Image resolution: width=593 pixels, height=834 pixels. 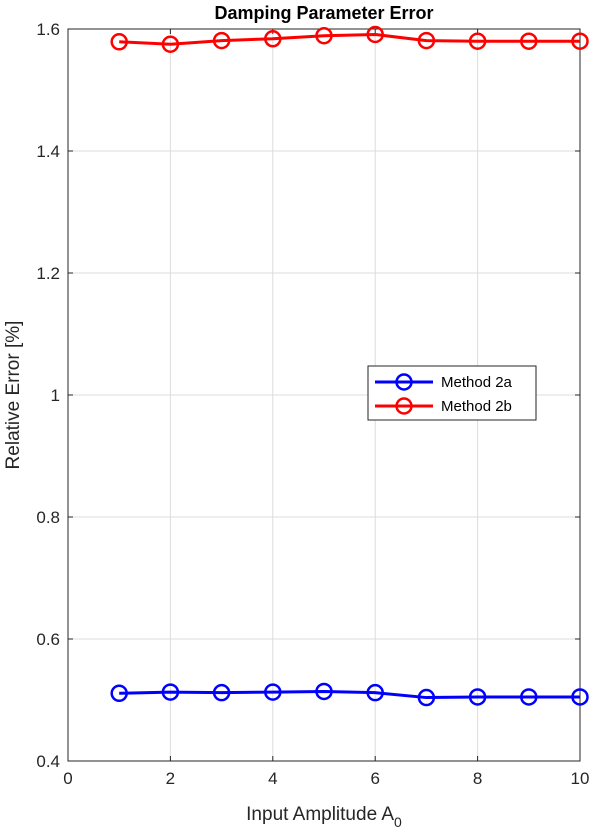 I want to click on x-tick-label: 10, so click(x=580, y=778).